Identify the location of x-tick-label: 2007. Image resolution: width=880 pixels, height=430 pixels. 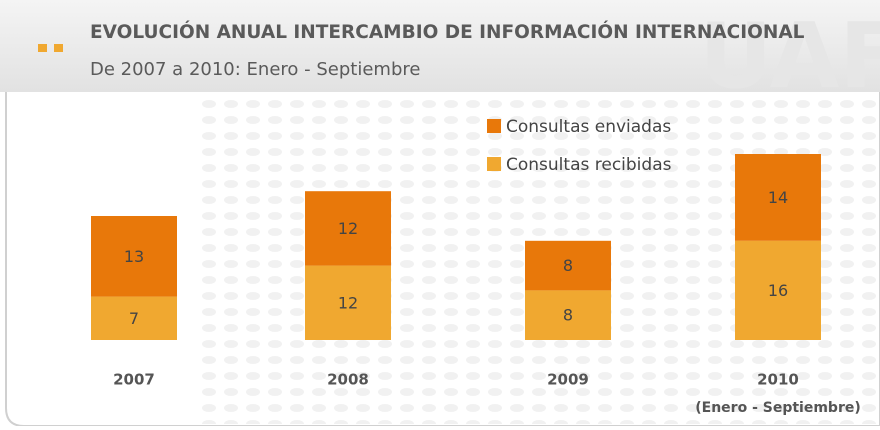
(134, 380).